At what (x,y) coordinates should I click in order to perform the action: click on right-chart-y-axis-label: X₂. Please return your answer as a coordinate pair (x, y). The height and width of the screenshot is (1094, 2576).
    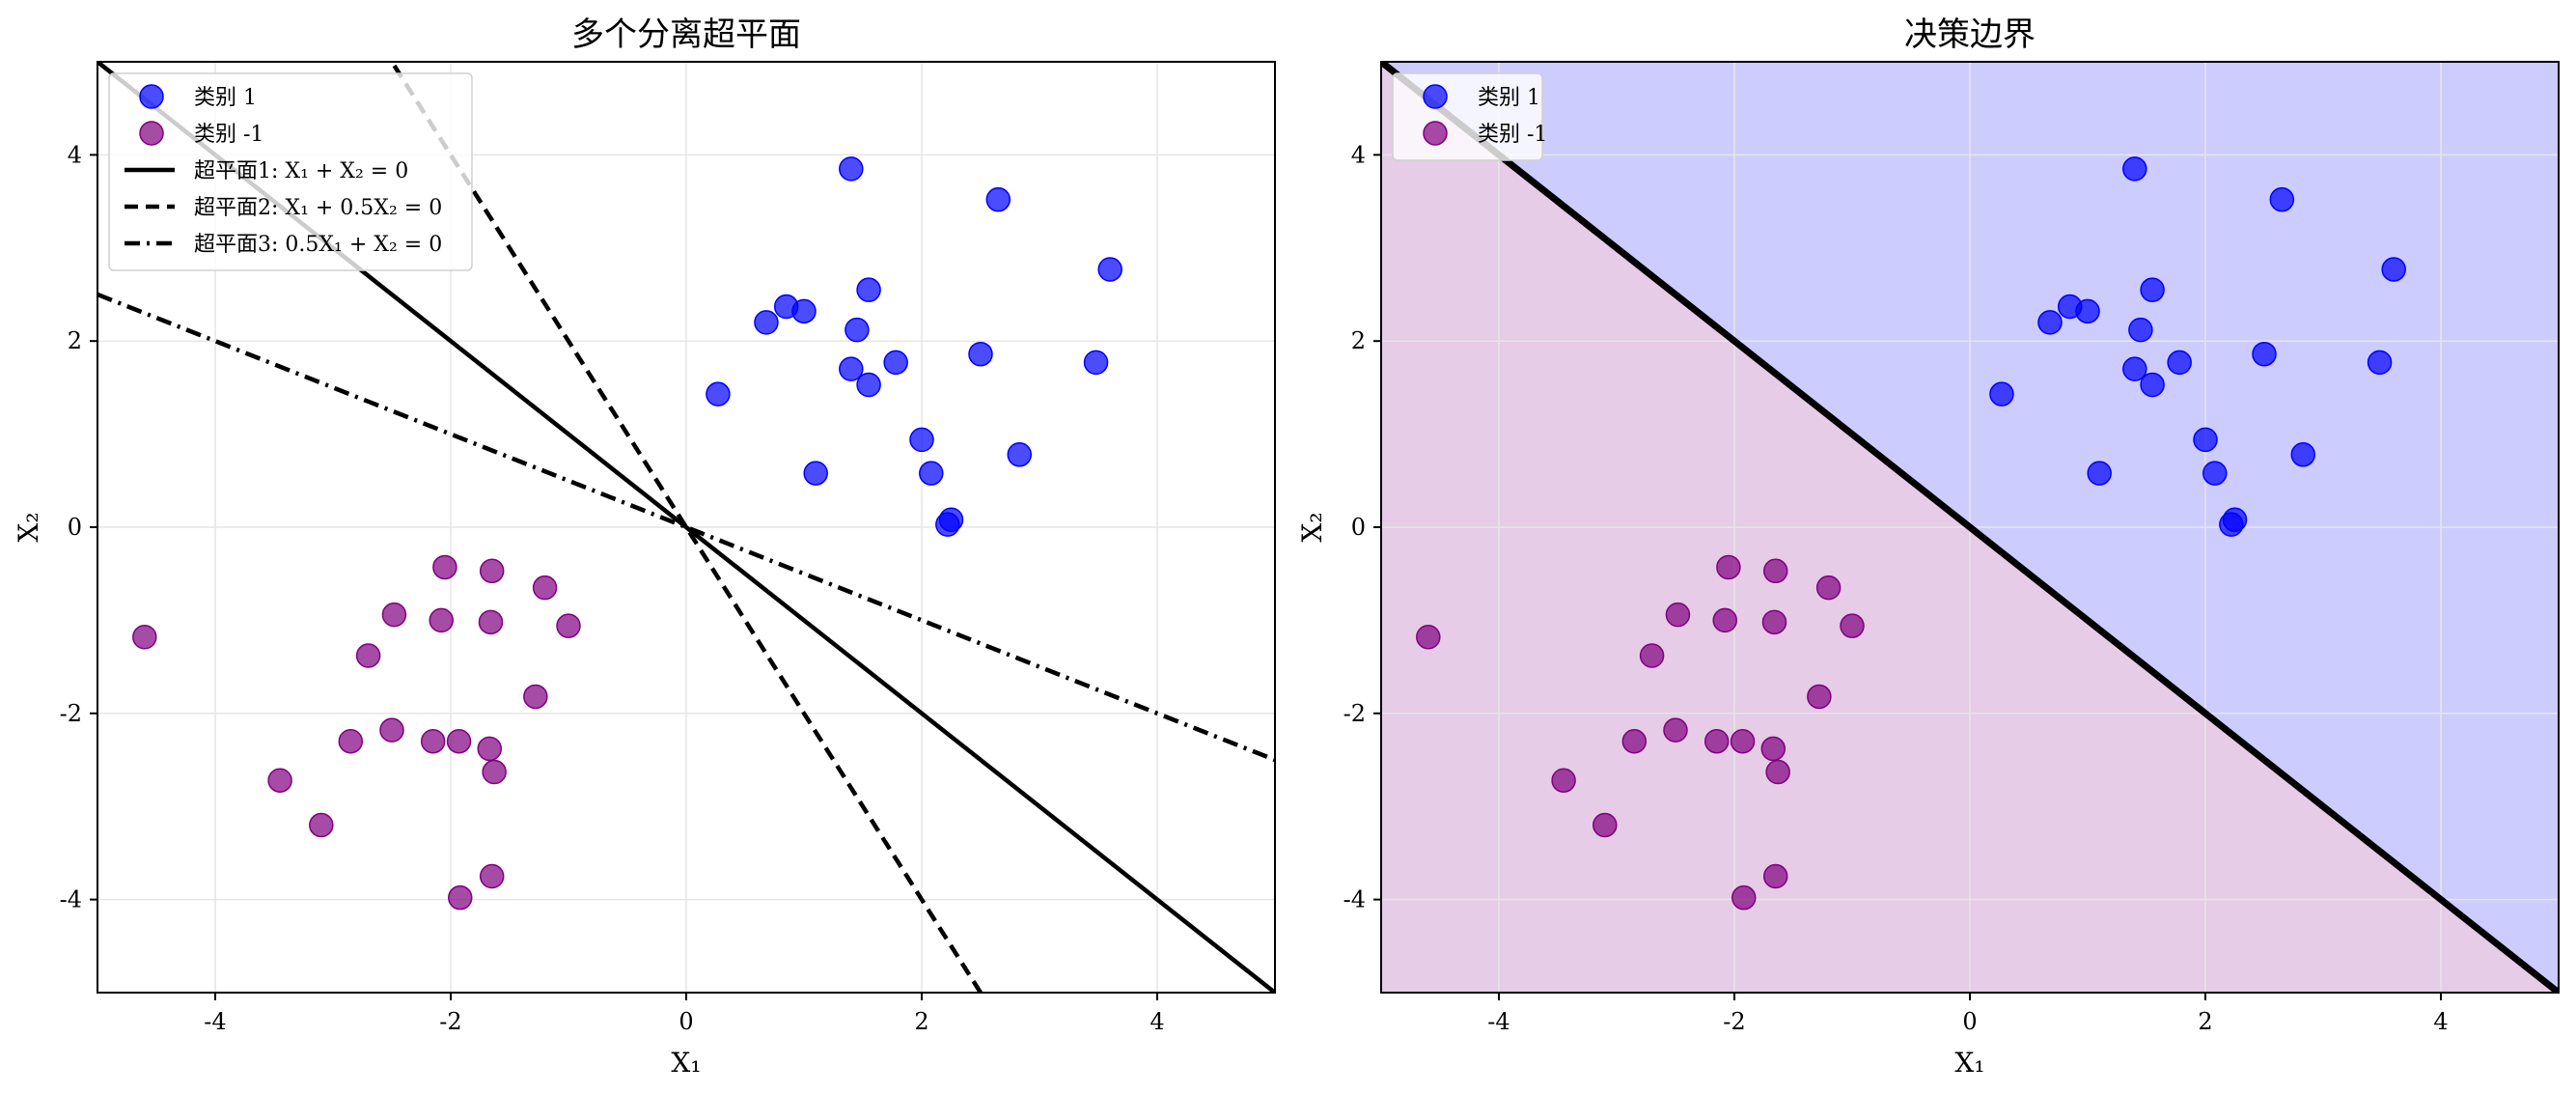
    Looking at the image, I should click on (1312, 527).